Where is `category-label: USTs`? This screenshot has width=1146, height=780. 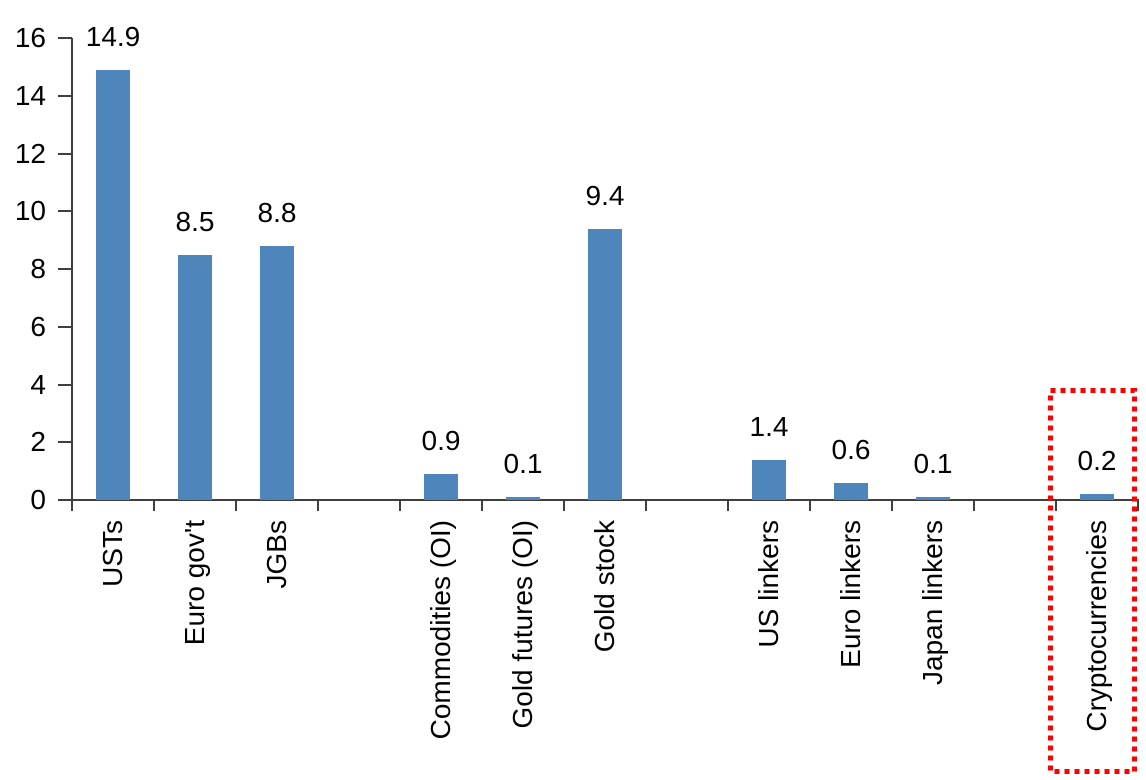
category-label: USTs is located at coordinates (112, 553).